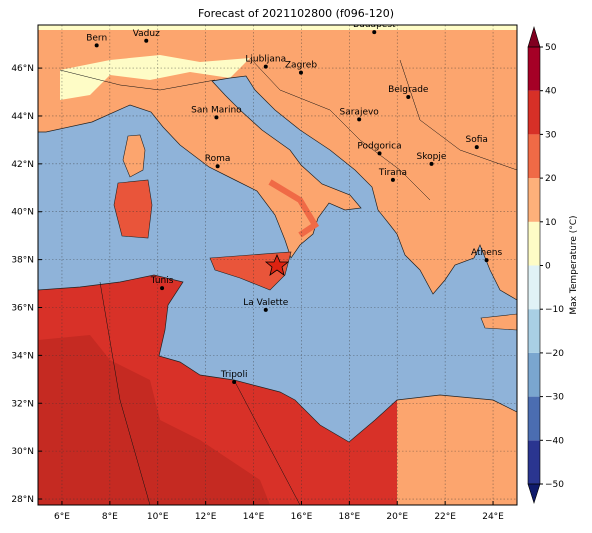  What do you see at coordinates (254, 517) in the screenshot?
I see `lon-tick-label: 14°E` at bounding box center [254, 517].